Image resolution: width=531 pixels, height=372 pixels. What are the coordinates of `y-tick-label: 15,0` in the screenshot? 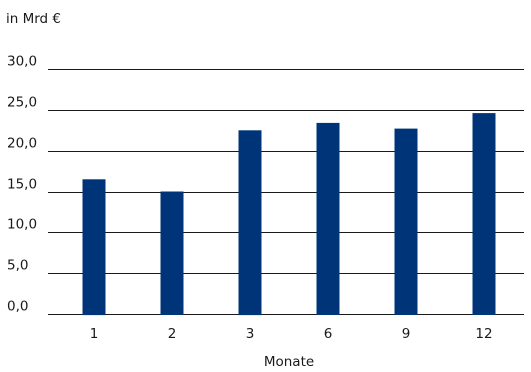 It's located at (22, 185).